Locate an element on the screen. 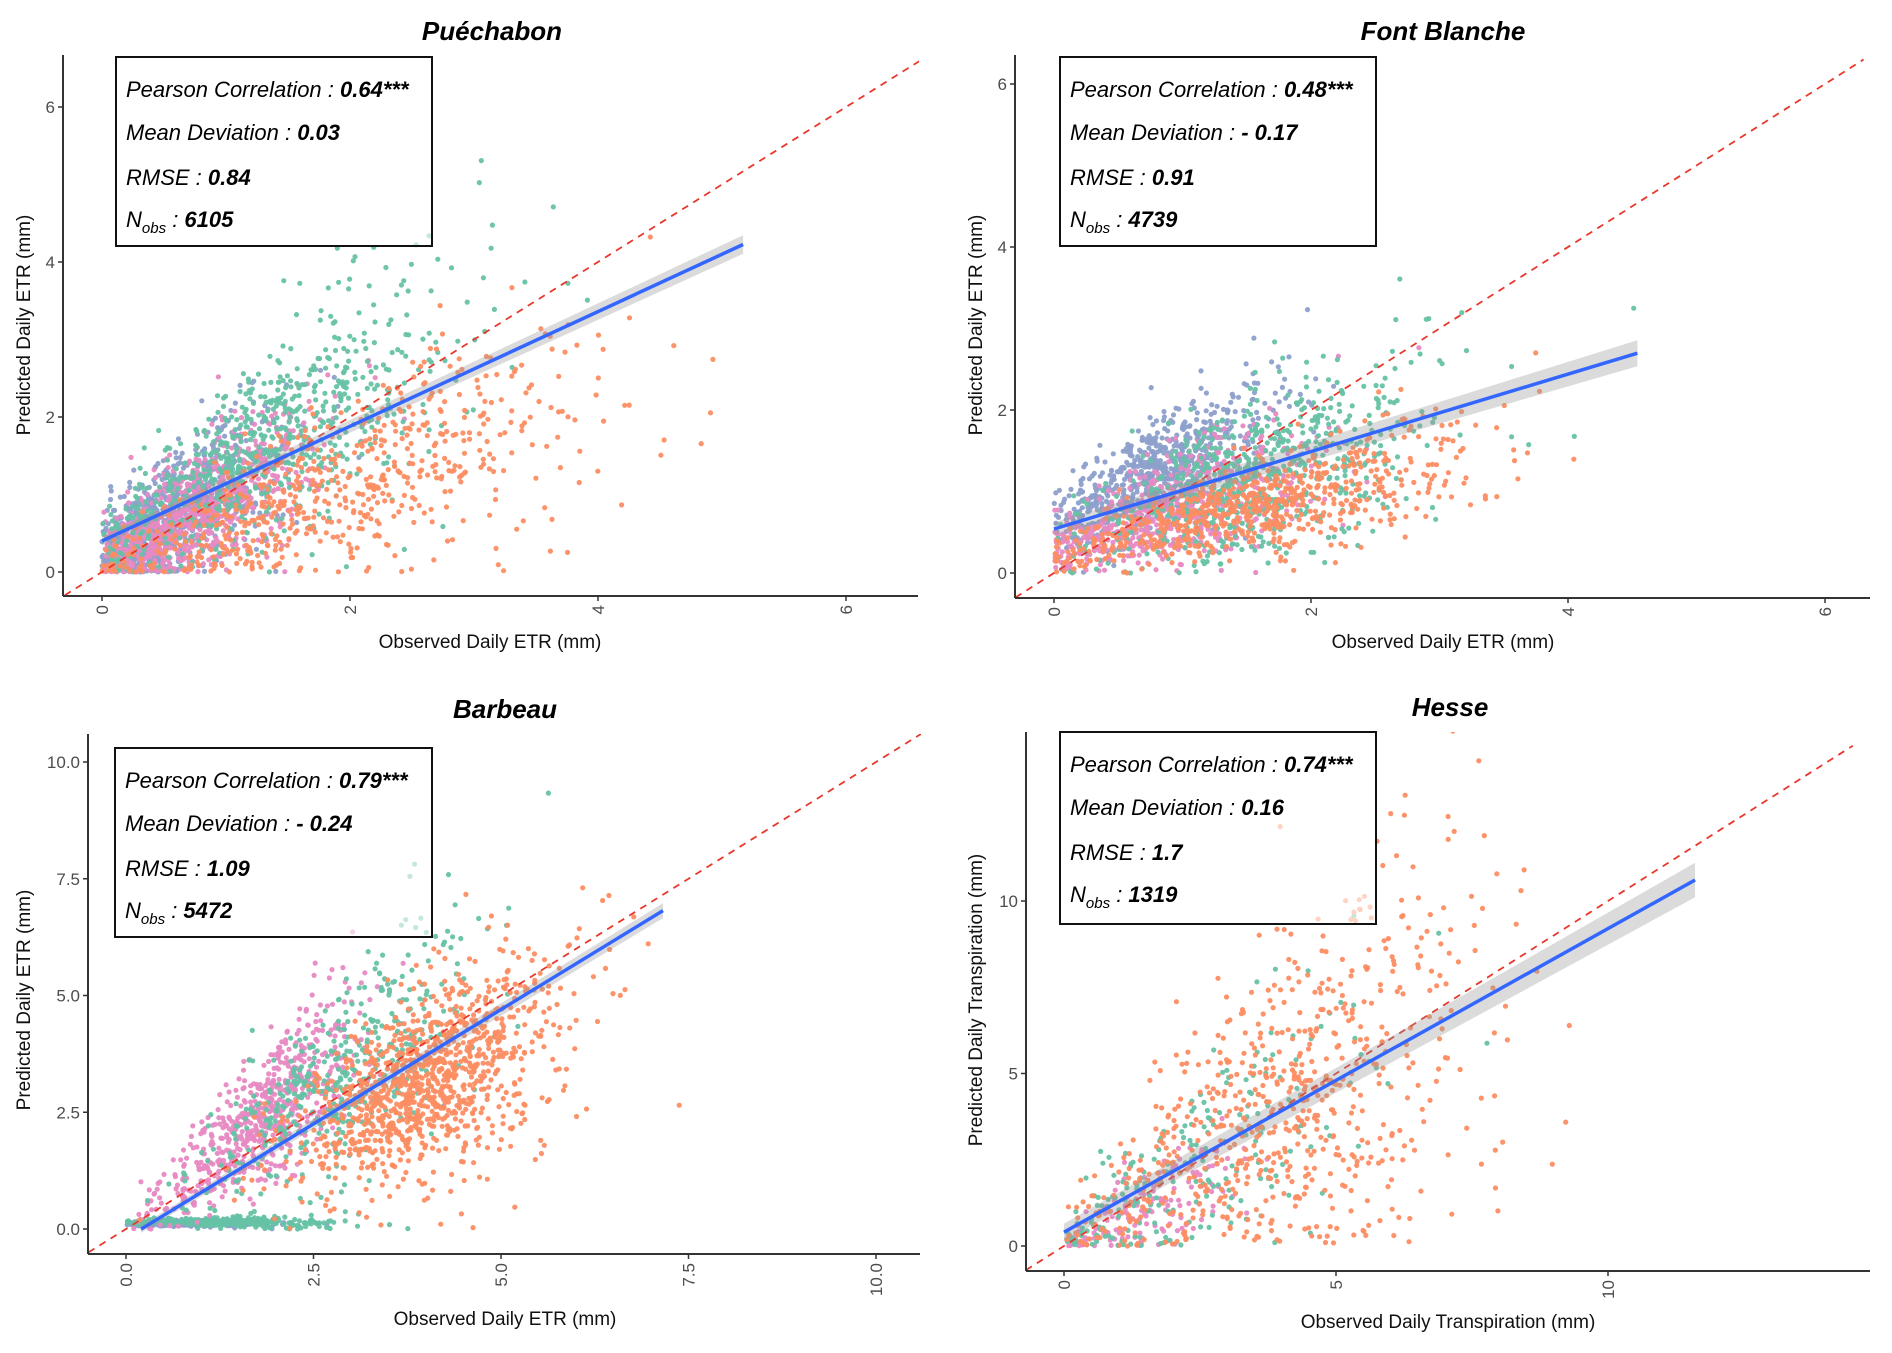 The image size is (1892, 1353). rmse-value: 0.84 is located at coordinates (229, 177).